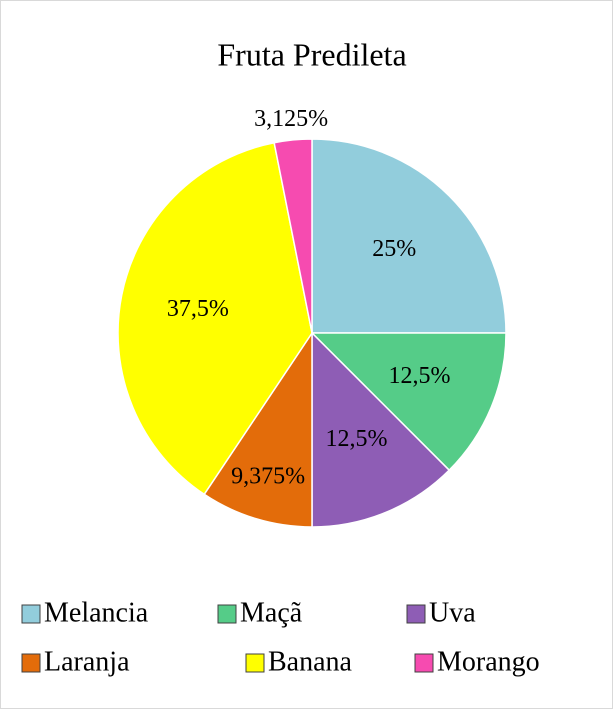  What do you see at coordinates (198, 309) in the screenshot?
I see `data-label: 37,5%` at bounding box center [198, 309].